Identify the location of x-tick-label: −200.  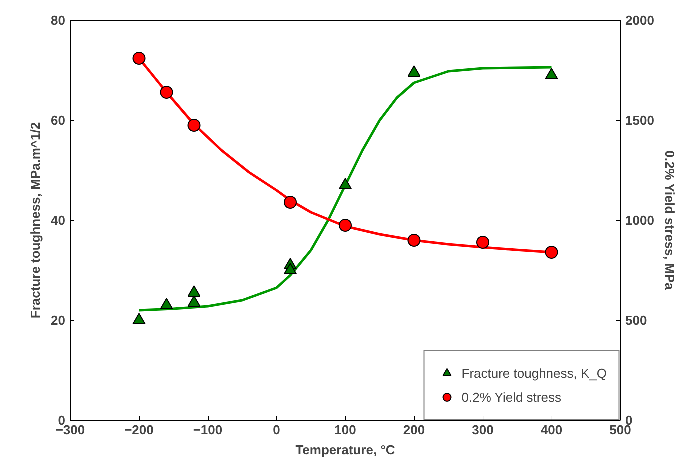
(139, 430).